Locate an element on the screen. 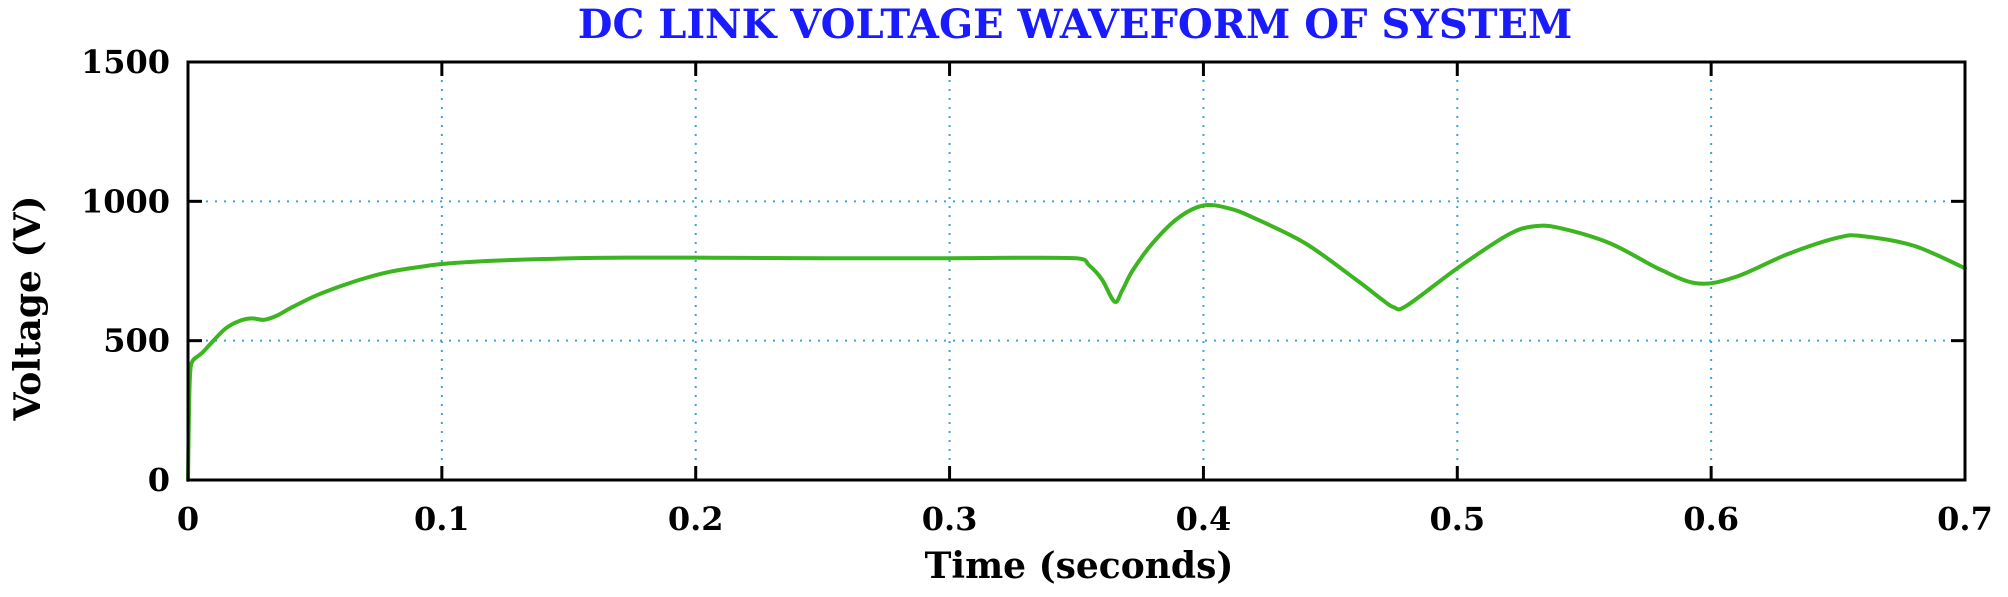  y-tick-label: 1000 is located at coordinates (125, 201).